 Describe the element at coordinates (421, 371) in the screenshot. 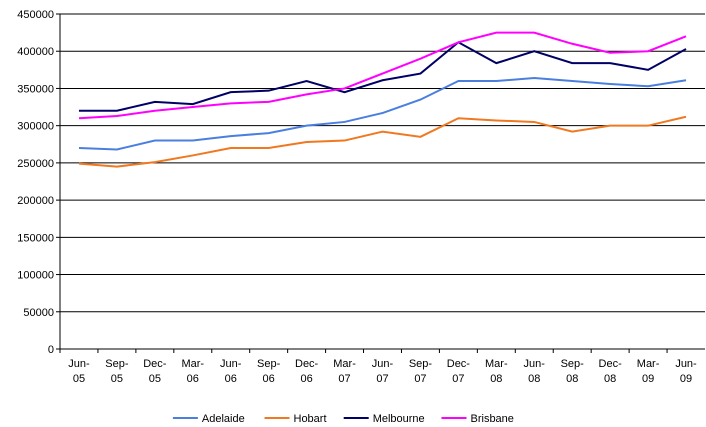

I see `x-tick-label: Sep-07` at that location.